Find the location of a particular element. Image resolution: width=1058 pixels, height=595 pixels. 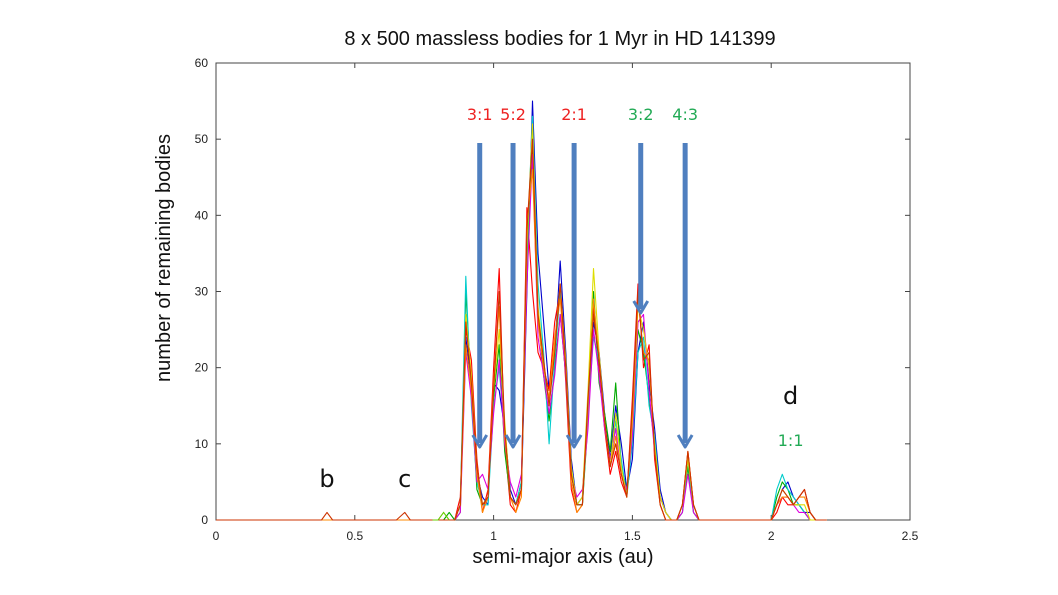

x-tick-label: 1 is located at coordinates (493, 536).